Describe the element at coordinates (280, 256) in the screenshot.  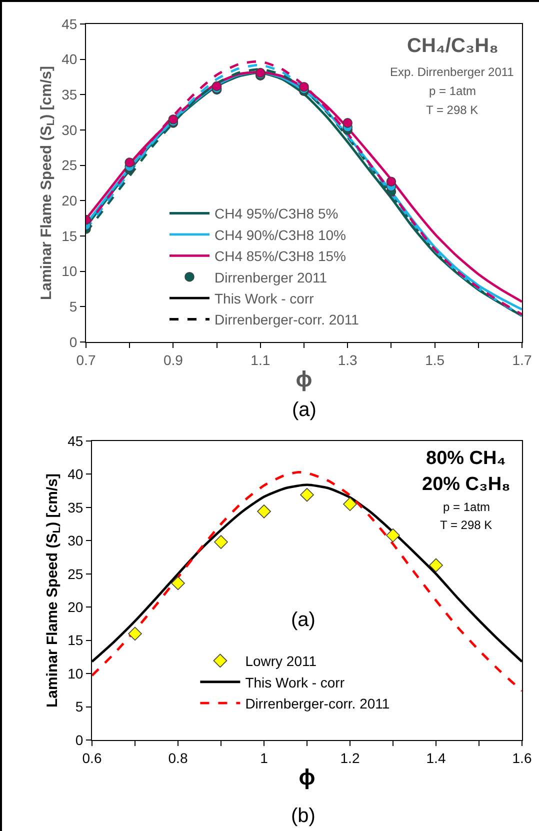
I see `legend-label: CH4 85%/C3H8 15%` at that location.